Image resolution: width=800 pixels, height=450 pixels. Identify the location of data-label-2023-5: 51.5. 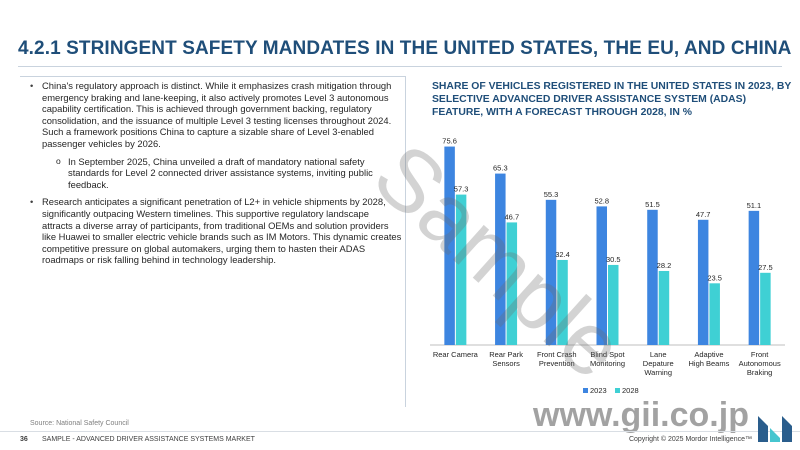
(652, 204).